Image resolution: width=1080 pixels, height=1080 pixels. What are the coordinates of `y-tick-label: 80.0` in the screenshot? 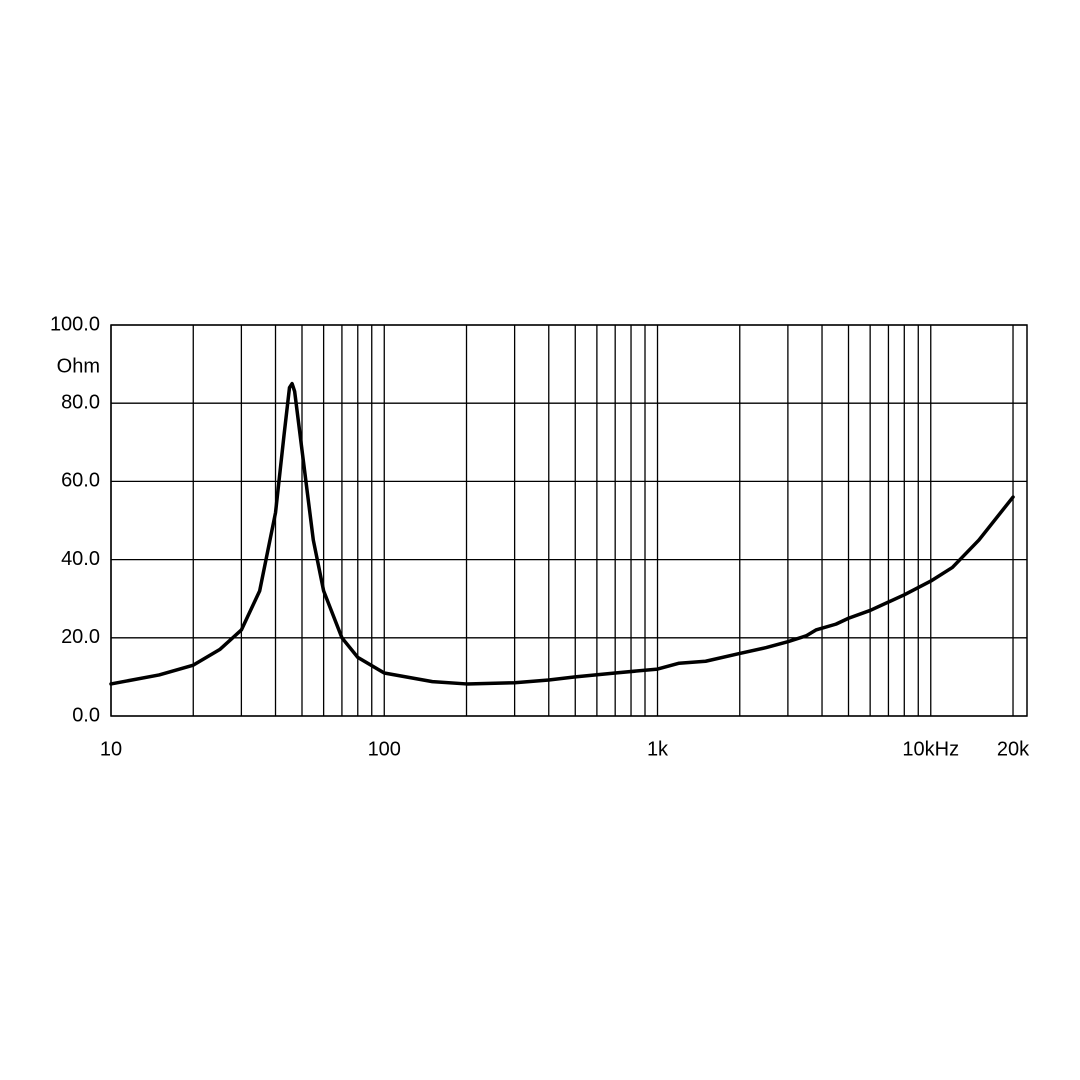 It's located at (80, 402).